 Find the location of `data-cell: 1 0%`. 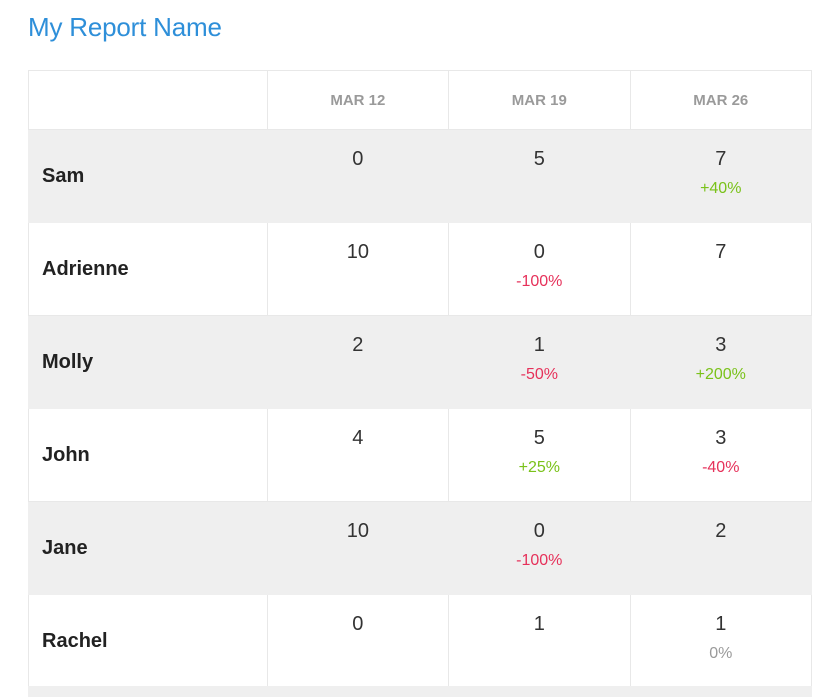

data-cell: 1 0% is located at coordinates (721, 641).